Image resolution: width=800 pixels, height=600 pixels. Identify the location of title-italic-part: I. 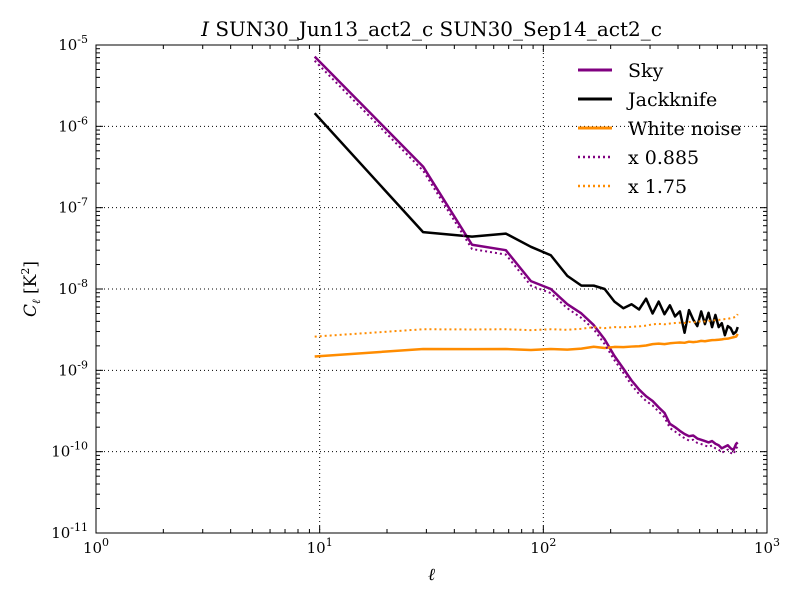
(205, 29).